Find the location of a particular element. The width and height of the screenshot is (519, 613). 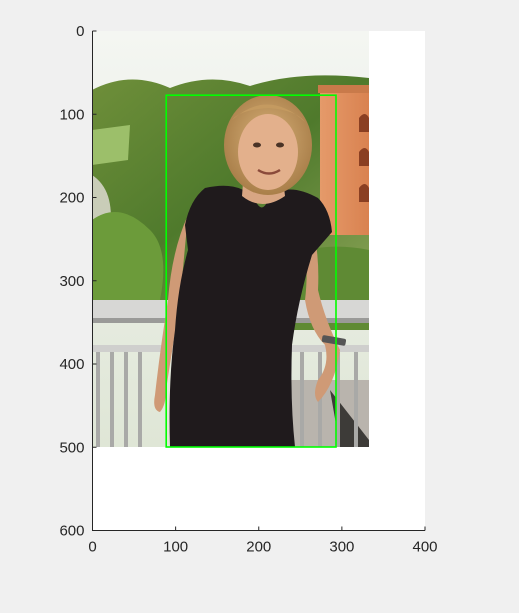

y-tick-label: 500 is located at coordinates (71, 447).